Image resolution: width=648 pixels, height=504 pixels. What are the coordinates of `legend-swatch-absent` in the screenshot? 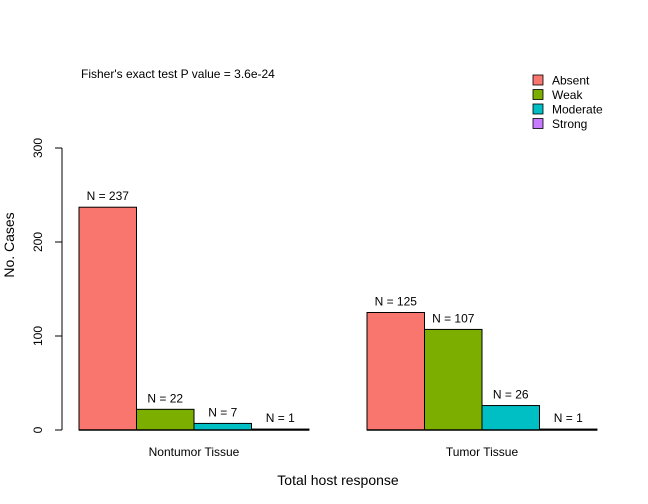 It's located at (538, 80).